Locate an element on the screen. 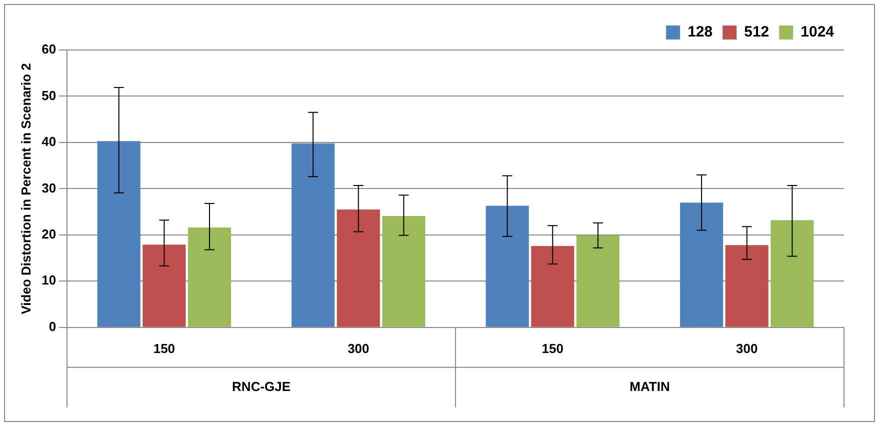 The image size is (879, 426). y-tick-label: 50 is located at coordinates (49, 95).